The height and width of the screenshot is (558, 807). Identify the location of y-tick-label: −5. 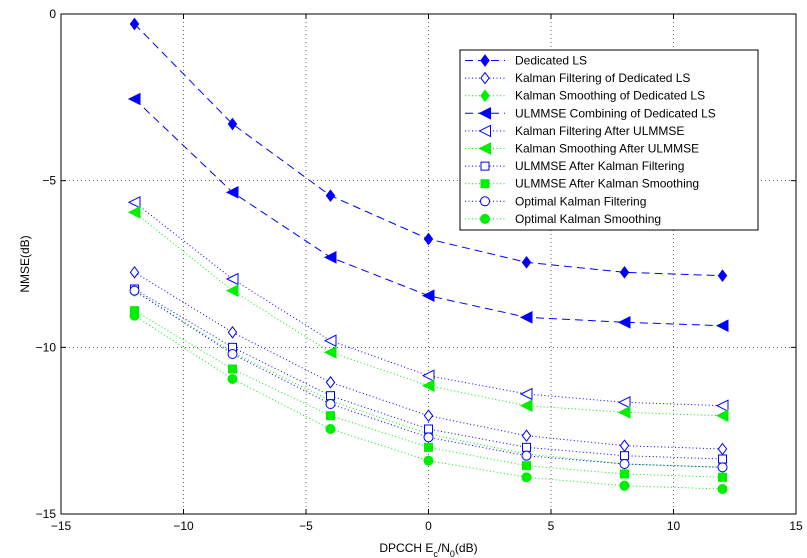
(49, 181).